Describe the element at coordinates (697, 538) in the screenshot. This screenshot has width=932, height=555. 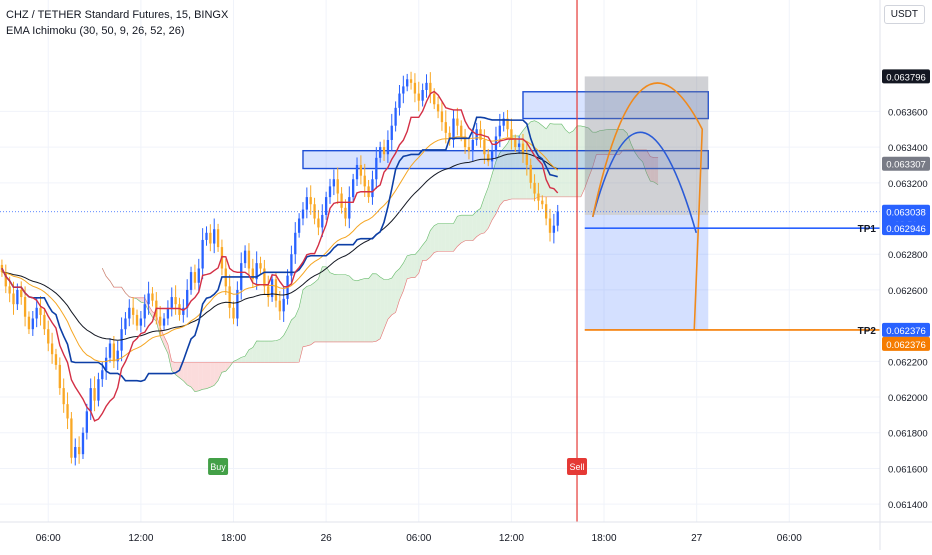
I see `x-tick-label: 27` at that location.